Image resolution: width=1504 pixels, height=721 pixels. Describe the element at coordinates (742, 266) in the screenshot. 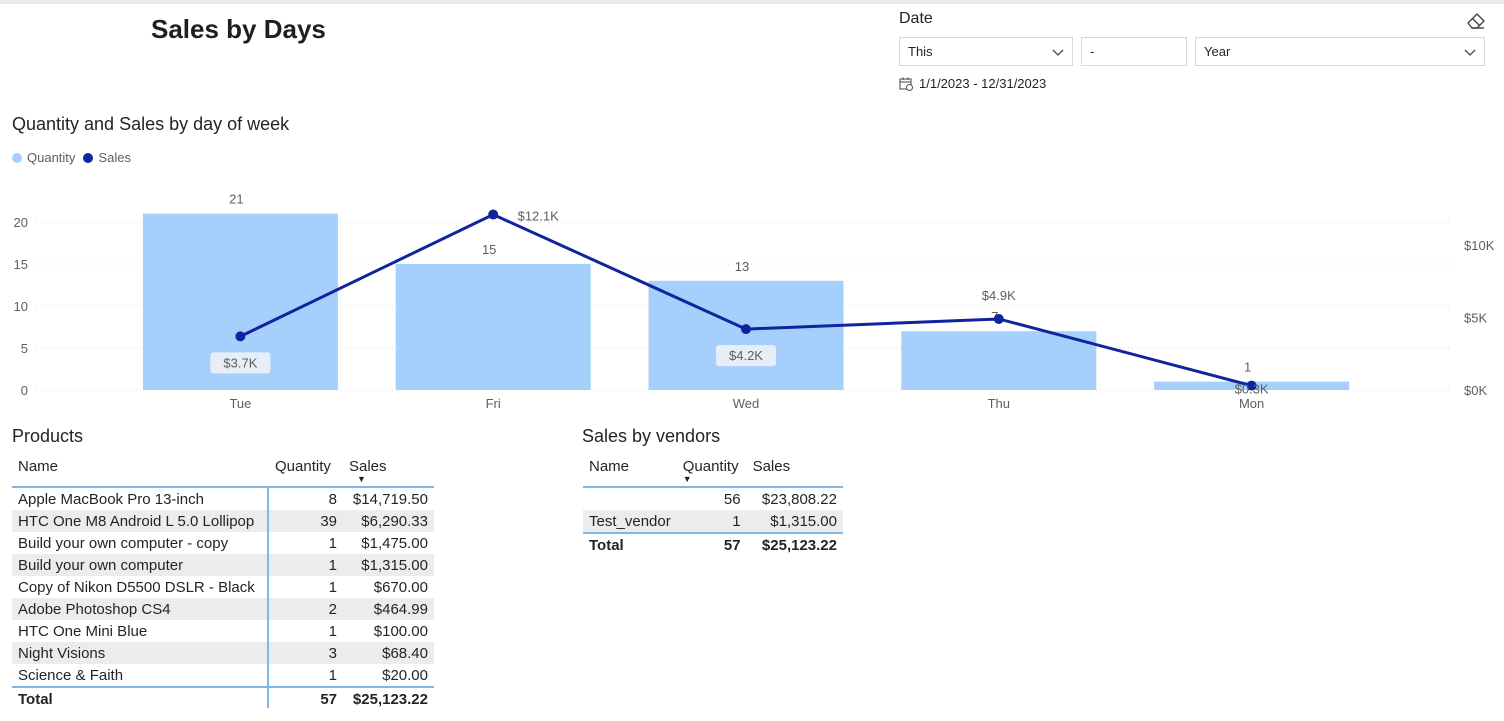

I see `quantity-data-label: 13` at that location.